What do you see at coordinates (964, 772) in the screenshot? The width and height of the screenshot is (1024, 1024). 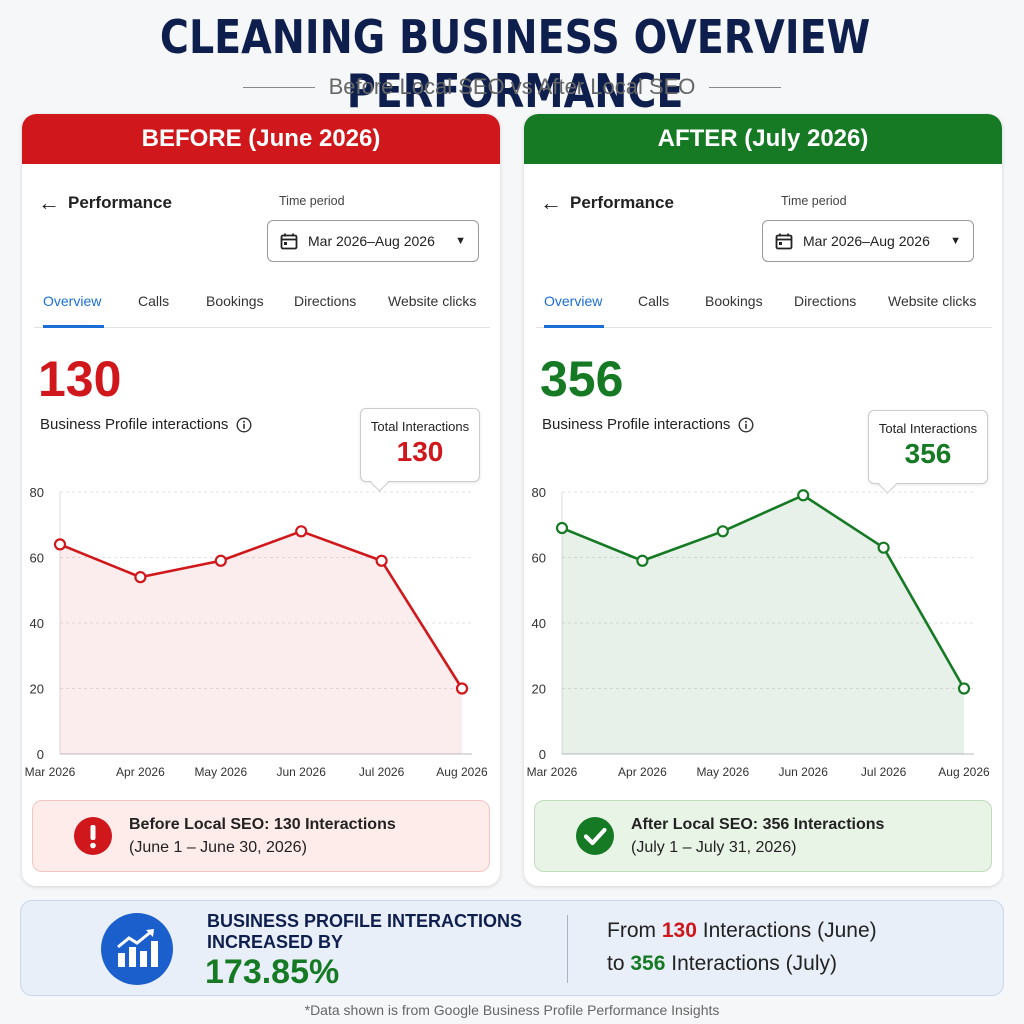 I see `x-tick-label: Aug 2026` at bounding box center [964, 772].